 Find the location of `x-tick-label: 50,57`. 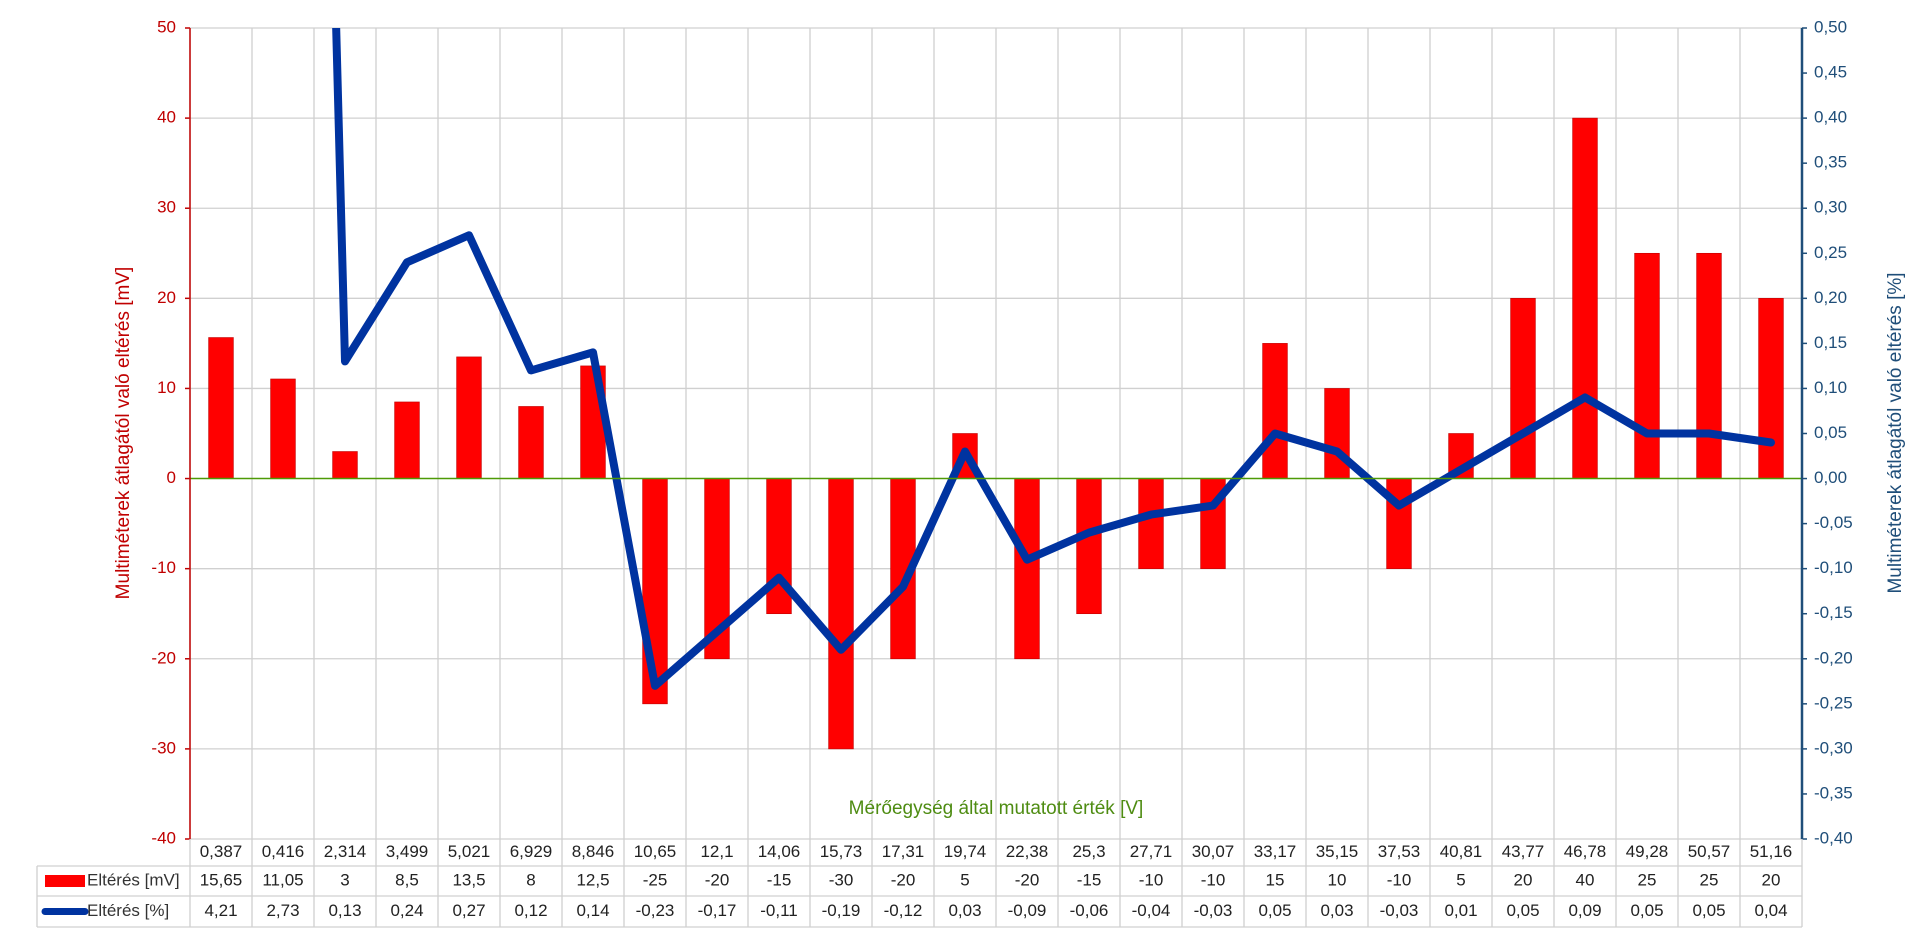

x-tick-label: 50,57 is located at coordinates (1709, 851).